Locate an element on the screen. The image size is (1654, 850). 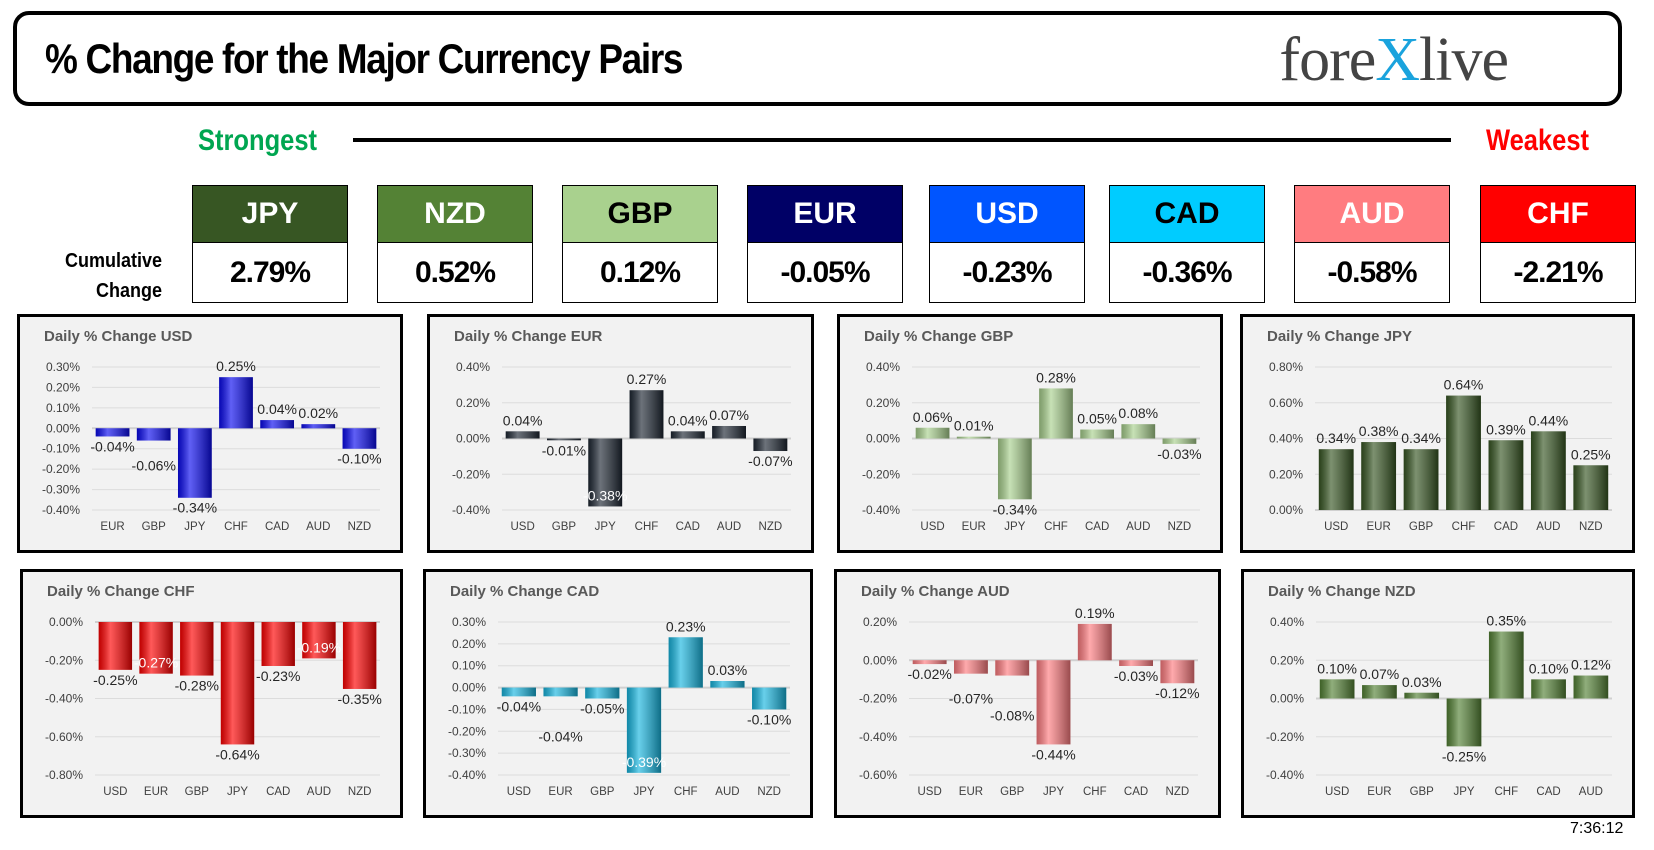
chart-title: Daily % Change AUD is located at coordinates (935, 591).